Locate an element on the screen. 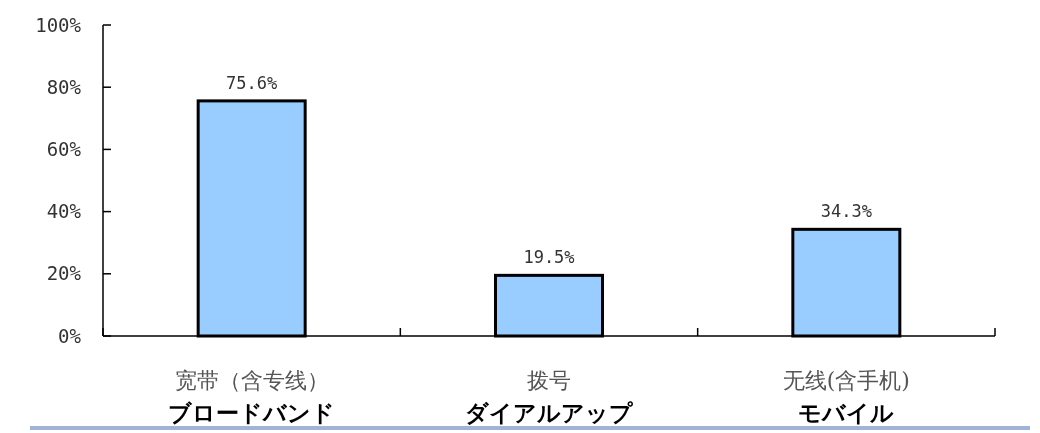 The image size is (1040, 433). y-tick-label: 60% is located at coordinates (64, 149).